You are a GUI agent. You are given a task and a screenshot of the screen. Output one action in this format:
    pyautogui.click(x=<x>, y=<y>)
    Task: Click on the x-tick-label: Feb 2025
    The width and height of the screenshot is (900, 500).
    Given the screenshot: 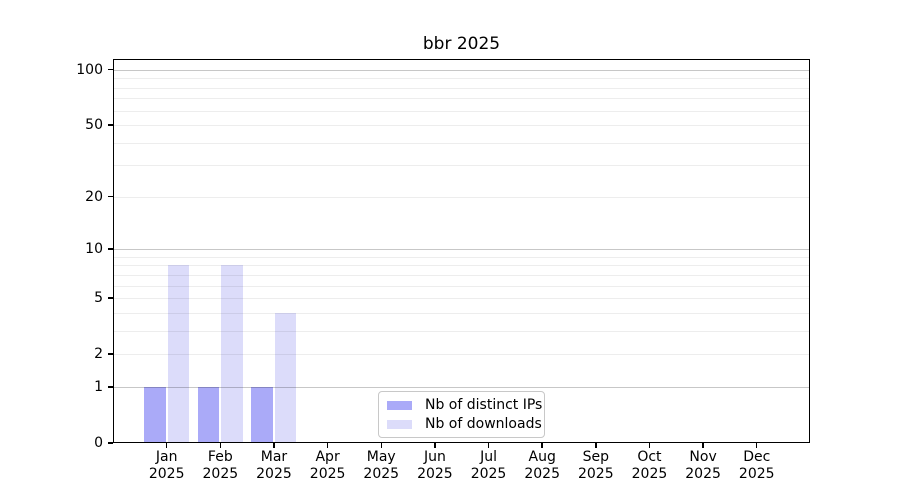 What is the action you would take?
    pyautogui.click(x=220, y=466)
    